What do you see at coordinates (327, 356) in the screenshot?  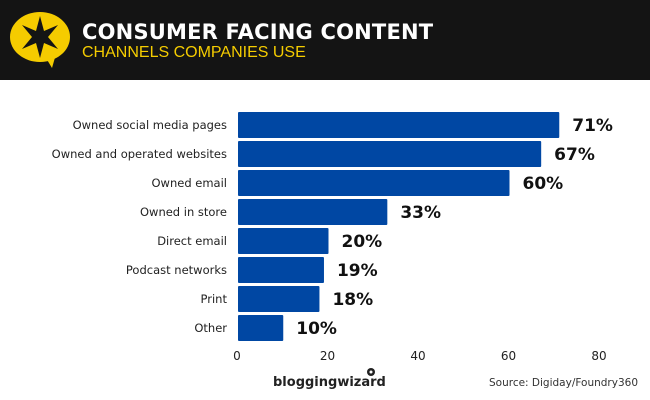 I see `x-tick-label: 20` at bounding box center [327, 356].